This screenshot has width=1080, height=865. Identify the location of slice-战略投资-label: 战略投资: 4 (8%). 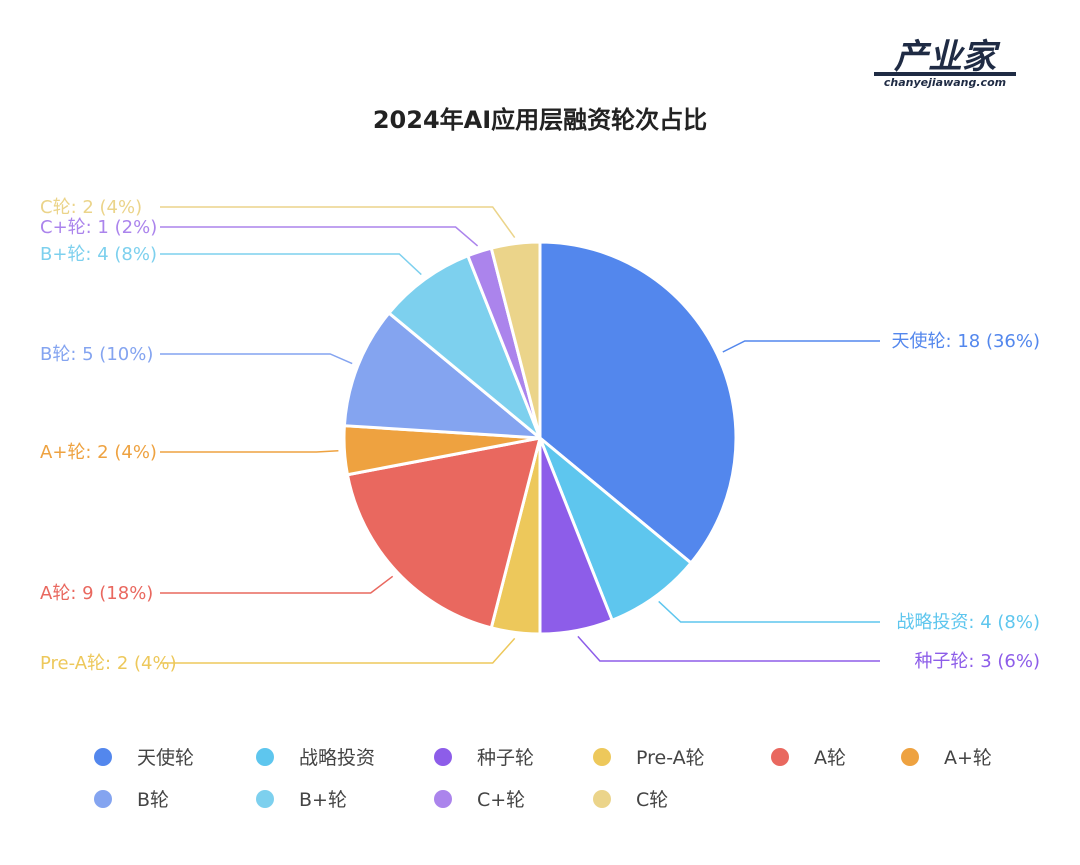
(968, 622).